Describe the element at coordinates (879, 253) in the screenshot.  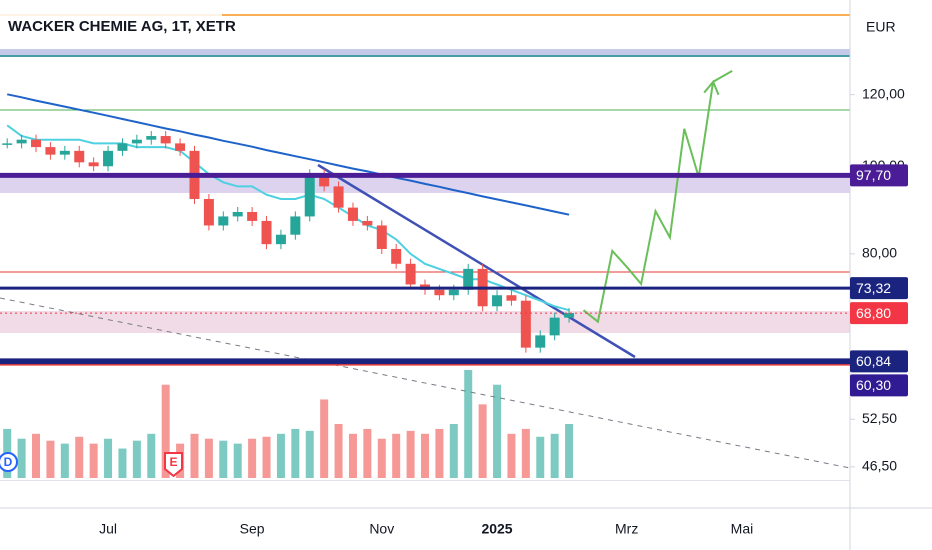
I see `y-tick-label: 80,00` at that location.